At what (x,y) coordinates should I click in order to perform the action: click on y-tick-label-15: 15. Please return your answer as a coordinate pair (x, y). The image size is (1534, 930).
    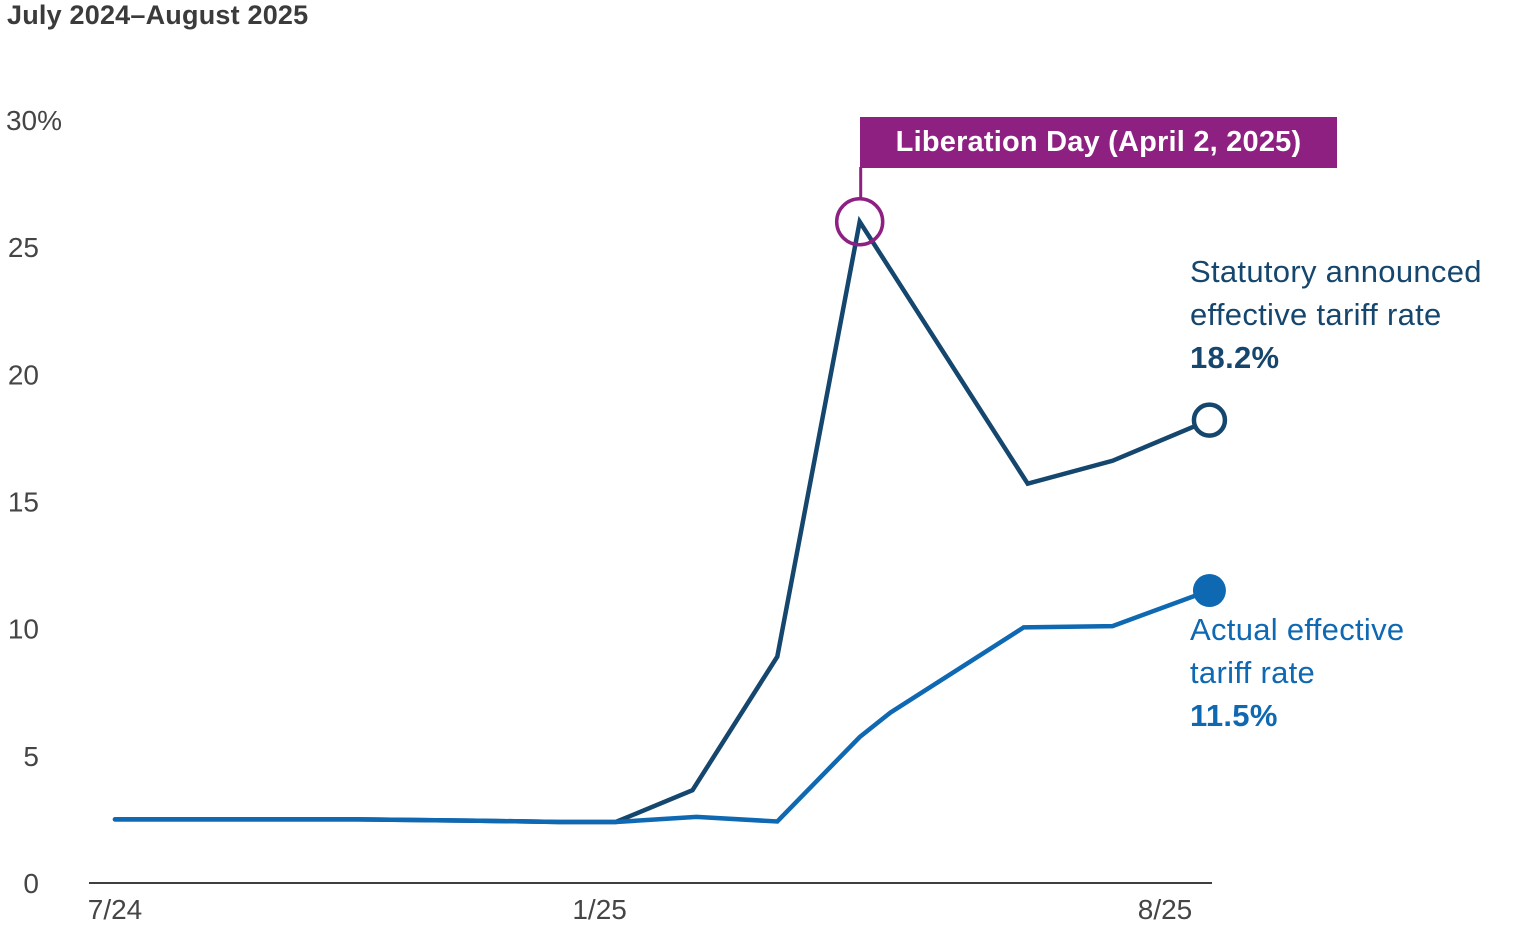
    Looking at the image, I should click on (23, 502).